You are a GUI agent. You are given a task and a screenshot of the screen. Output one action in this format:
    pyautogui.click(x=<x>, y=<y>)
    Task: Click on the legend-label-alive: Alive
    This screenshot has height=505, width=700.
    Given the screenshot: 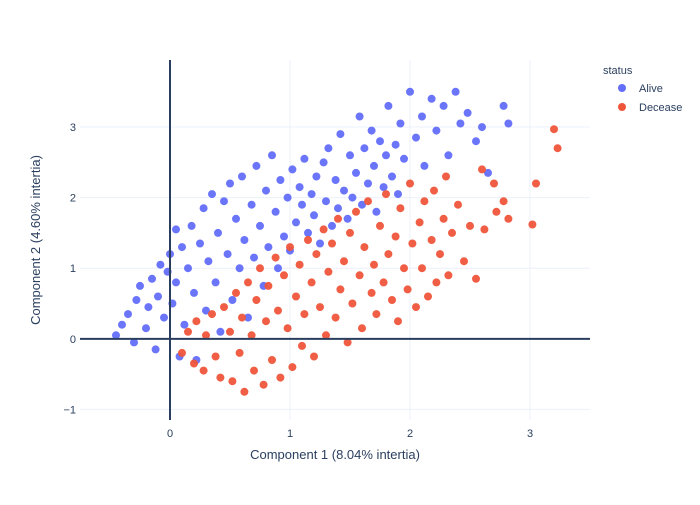 What is the action you would take?
    pyautogui.click(x=651, y=89)
    